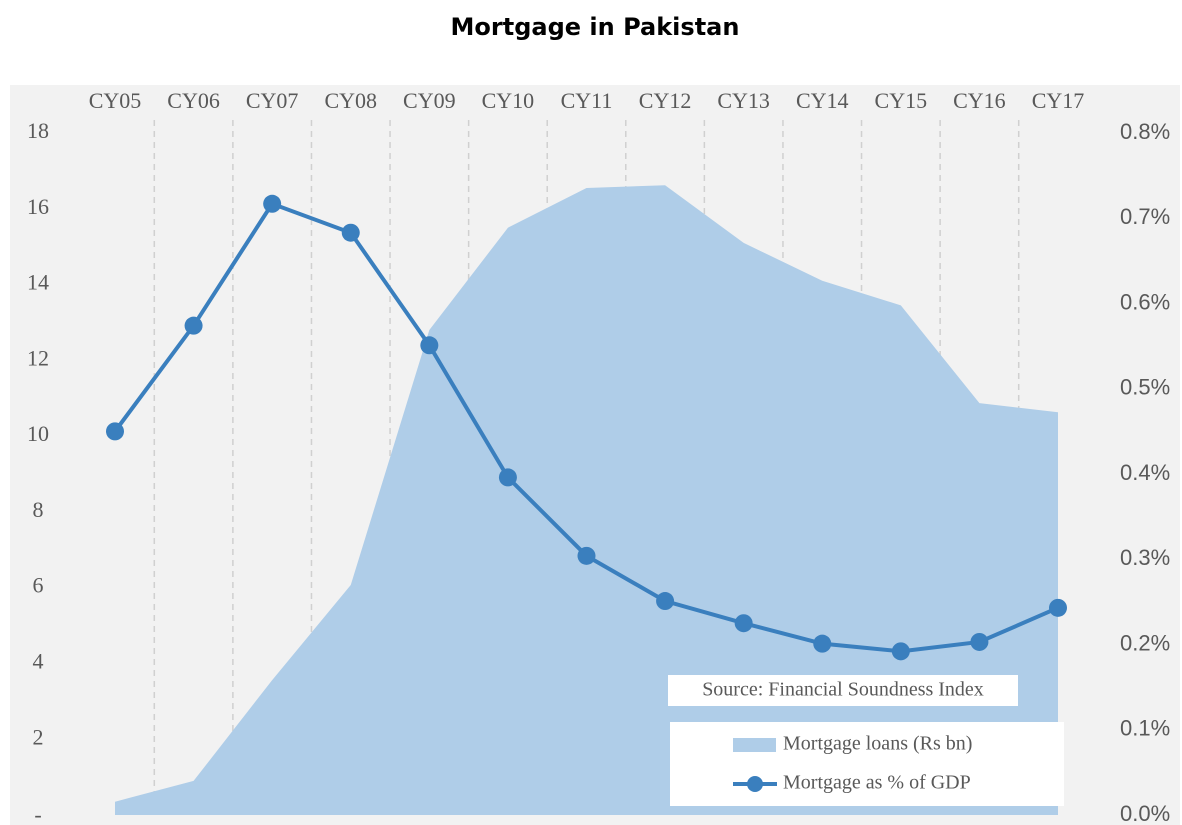  Describe the element at coordinates (877, 744) in the screenshot. I see `legend-label: Mortgage loans (Rs bn)` at that location.